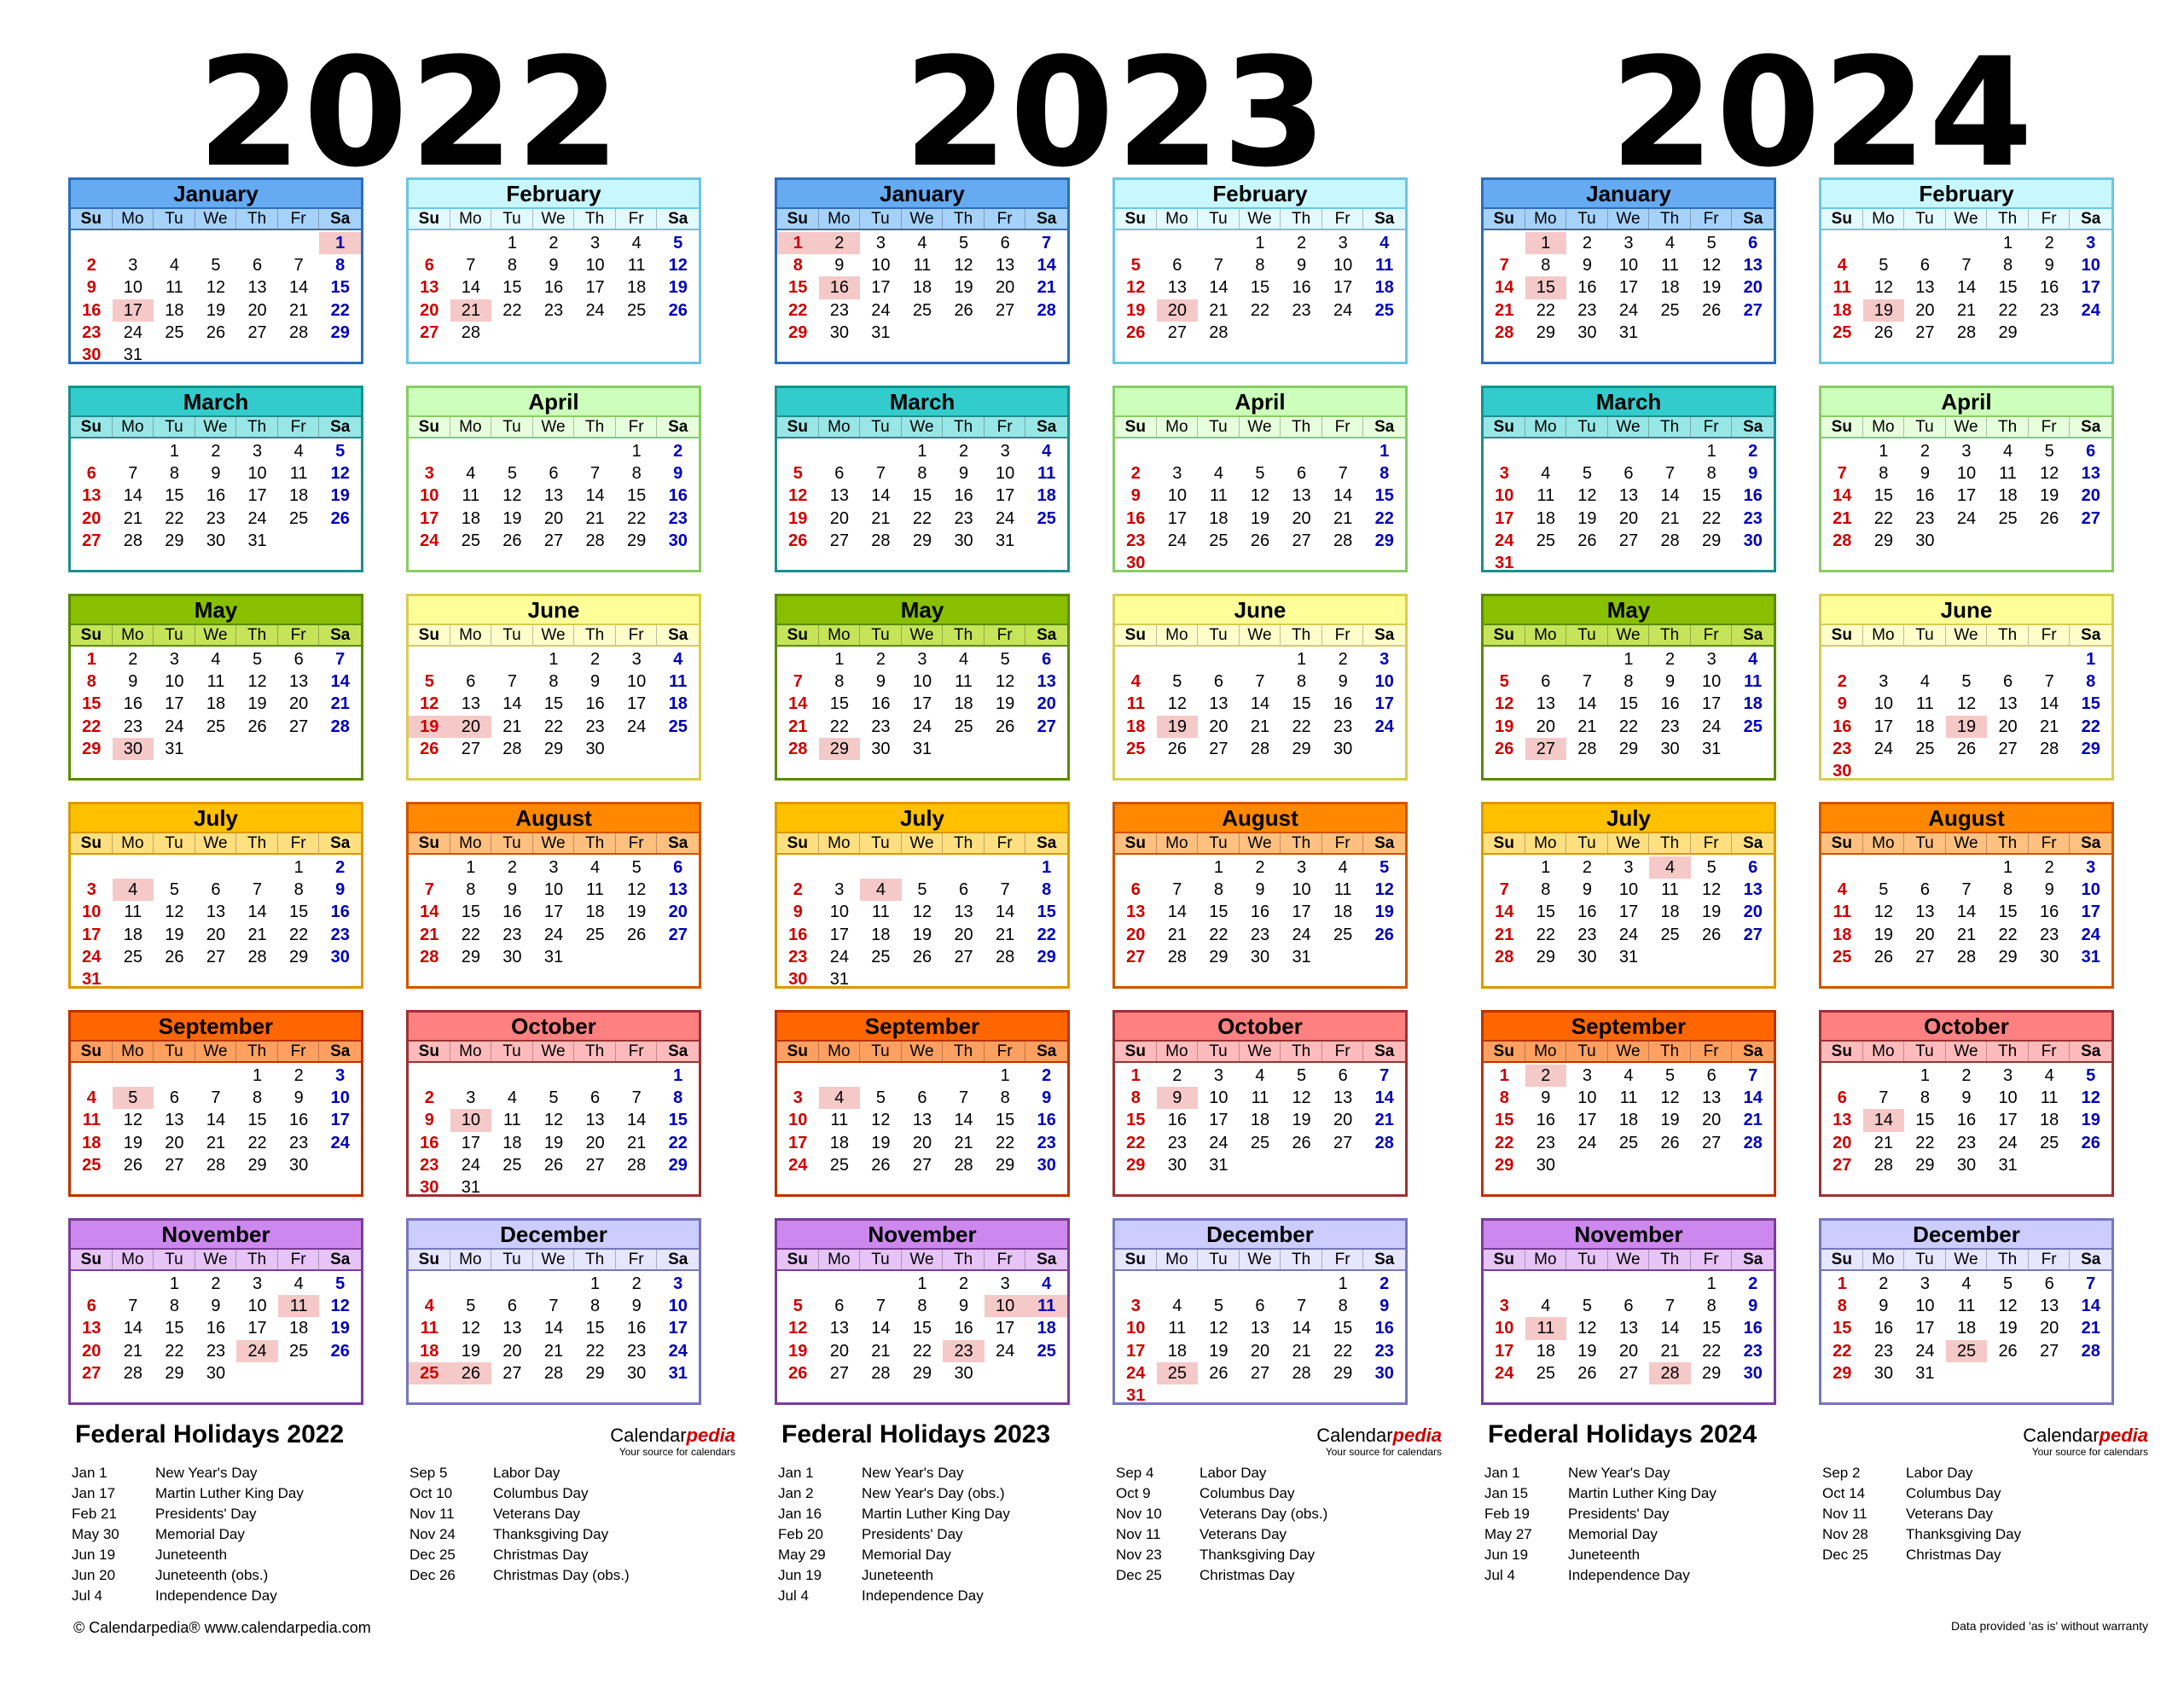 The image size is (2184, 1689). I want to click on day-cell: 20, so click(1343, 1121).